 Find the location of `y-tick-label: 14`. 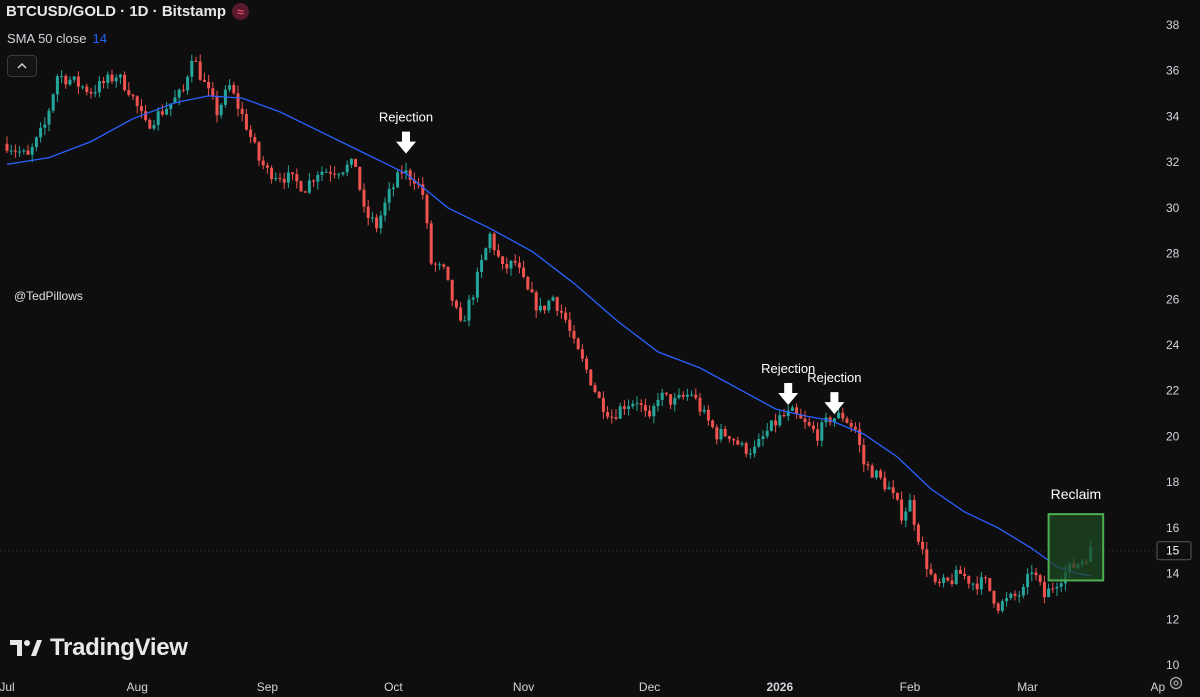

y-tick-label: 14 is located at coordinates (1173, 574).